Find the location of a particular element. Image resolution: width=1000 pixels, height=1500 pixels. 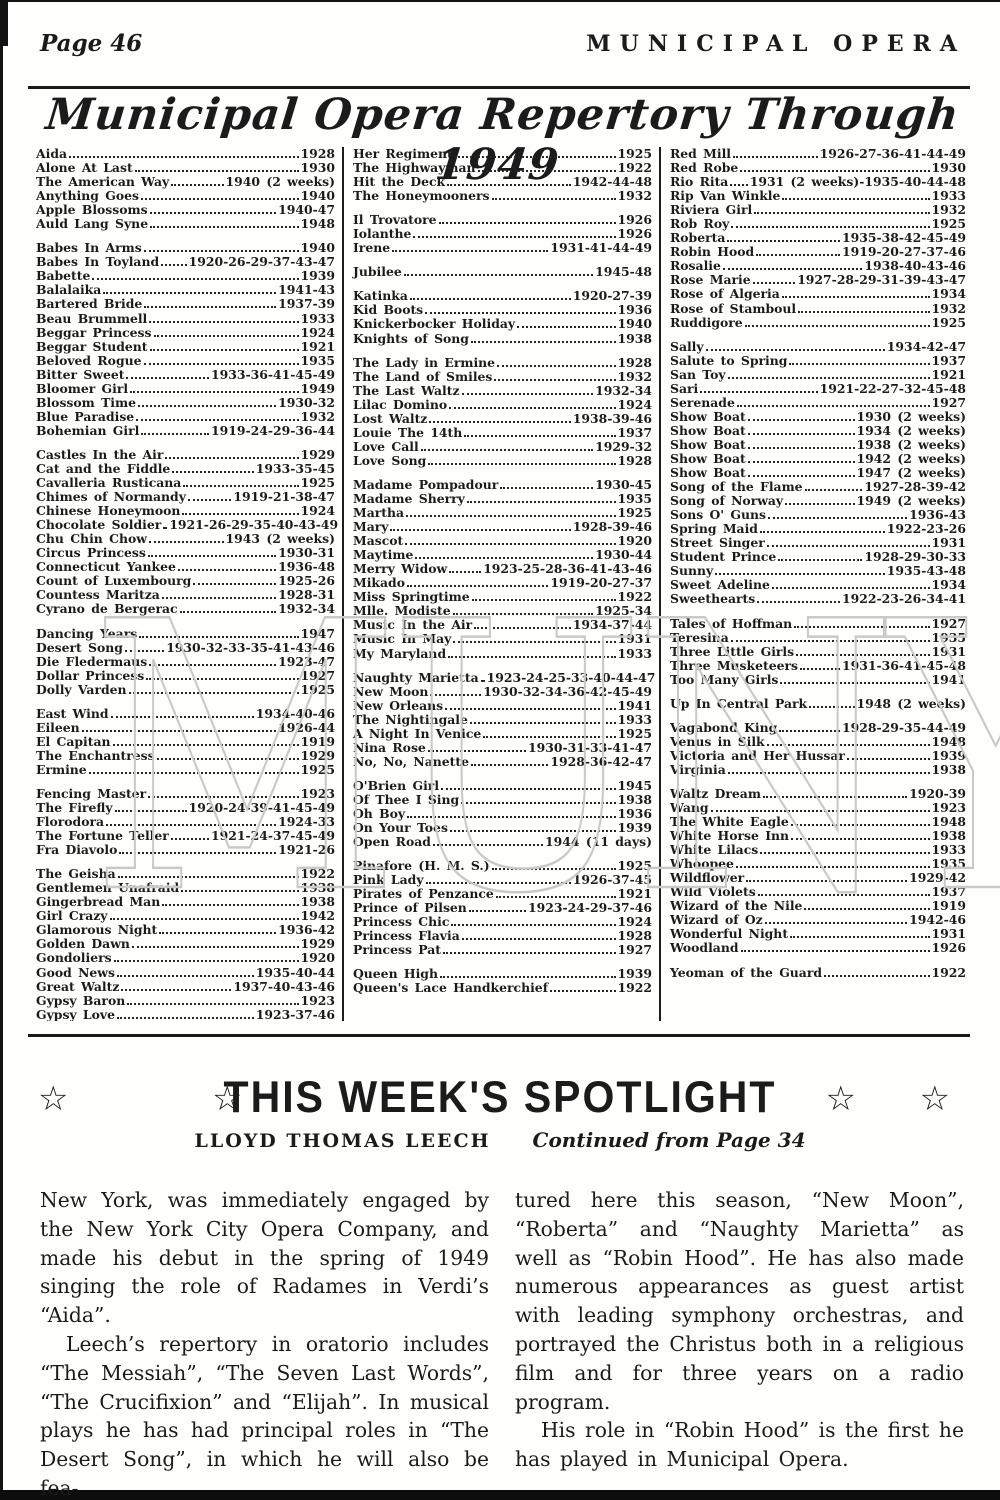

repertory-entry: Louie The 14th 1937 is located at coordinates (502, 432).